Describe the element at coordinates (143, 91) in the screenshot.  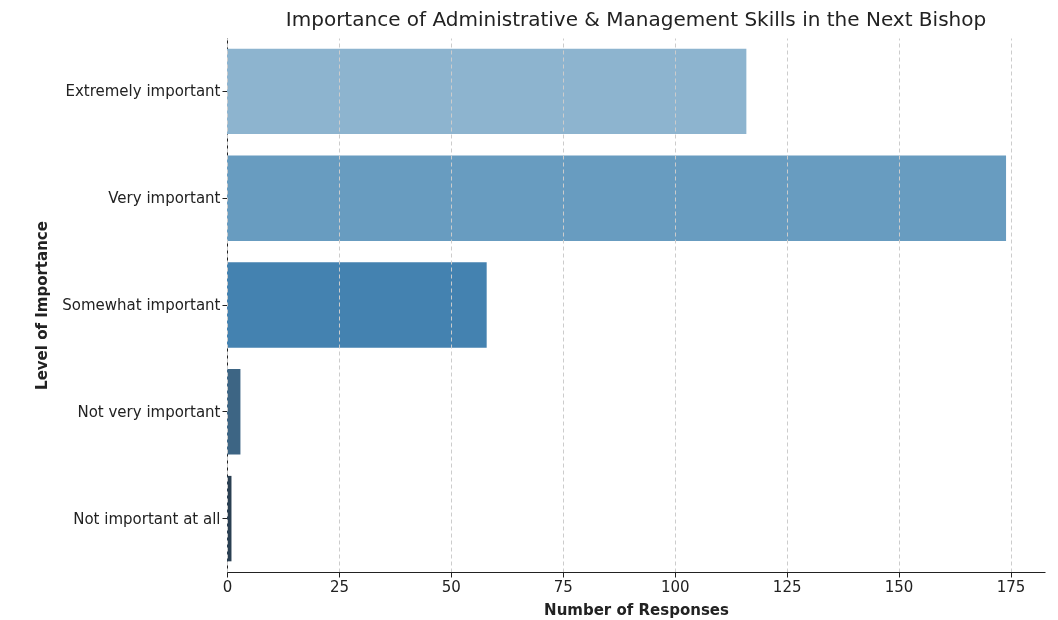
I see `y-tick-label: Extremely important` at that location.